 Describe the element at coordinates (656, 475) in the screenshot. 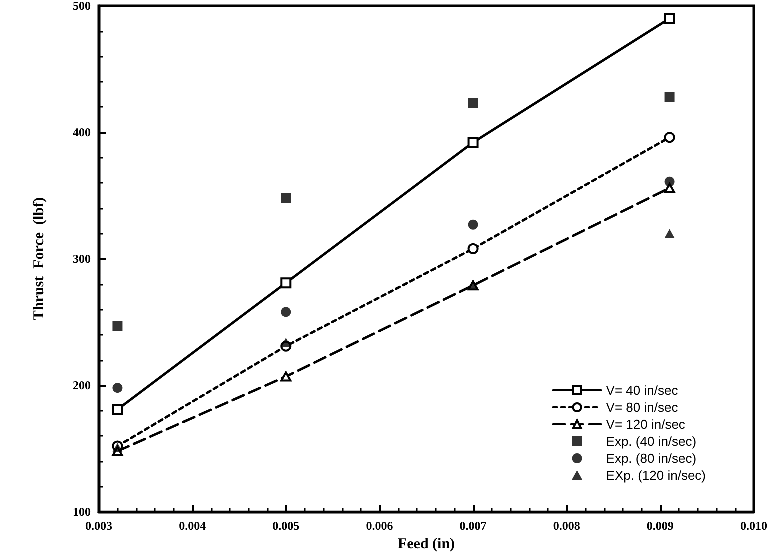

I see `legend-label: EXp. (120 in/sec)` at that location.